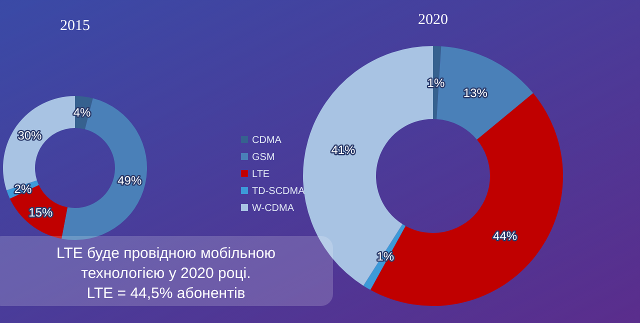 Image resolution: width=640 pixels, height=323 pixels. What do you see at coordinates (30, 135) in the screenshot?
I see `data-label: 30%` at bounding box center [30, 135].